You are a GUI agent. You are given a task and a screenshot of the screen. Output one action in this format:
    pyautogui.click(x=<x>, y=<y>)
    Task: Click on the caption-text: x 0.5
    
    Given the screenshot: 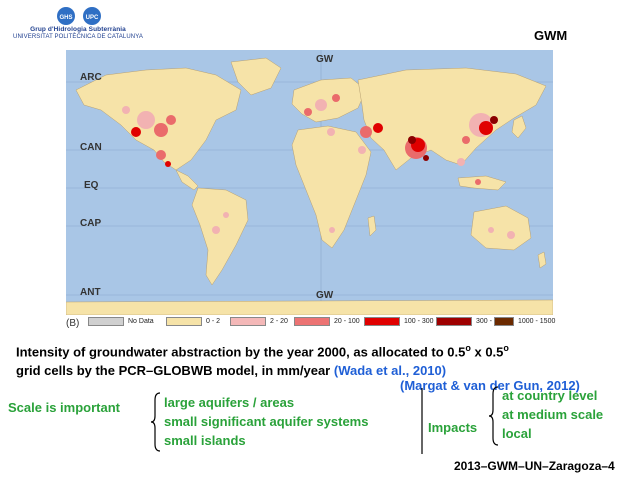 What is the action you would take?
    pyautogui.click(x=487, y=352)
    